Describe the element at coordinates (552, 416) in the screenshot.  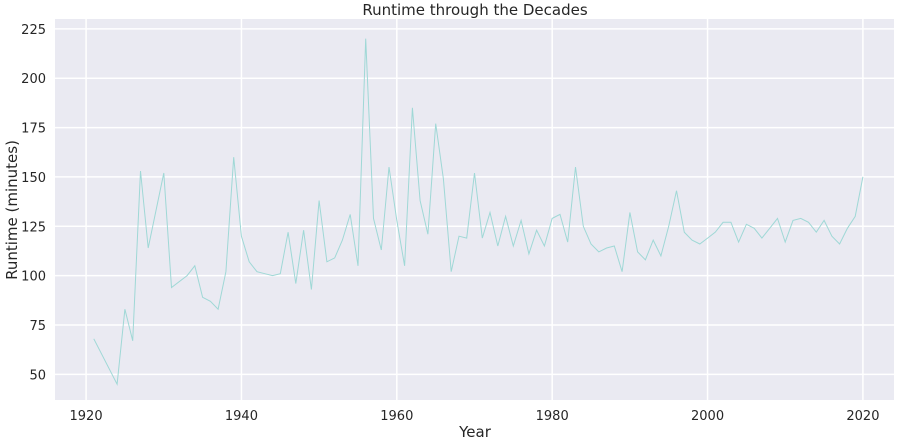
I see `x-tick-label: 1980` at that location.